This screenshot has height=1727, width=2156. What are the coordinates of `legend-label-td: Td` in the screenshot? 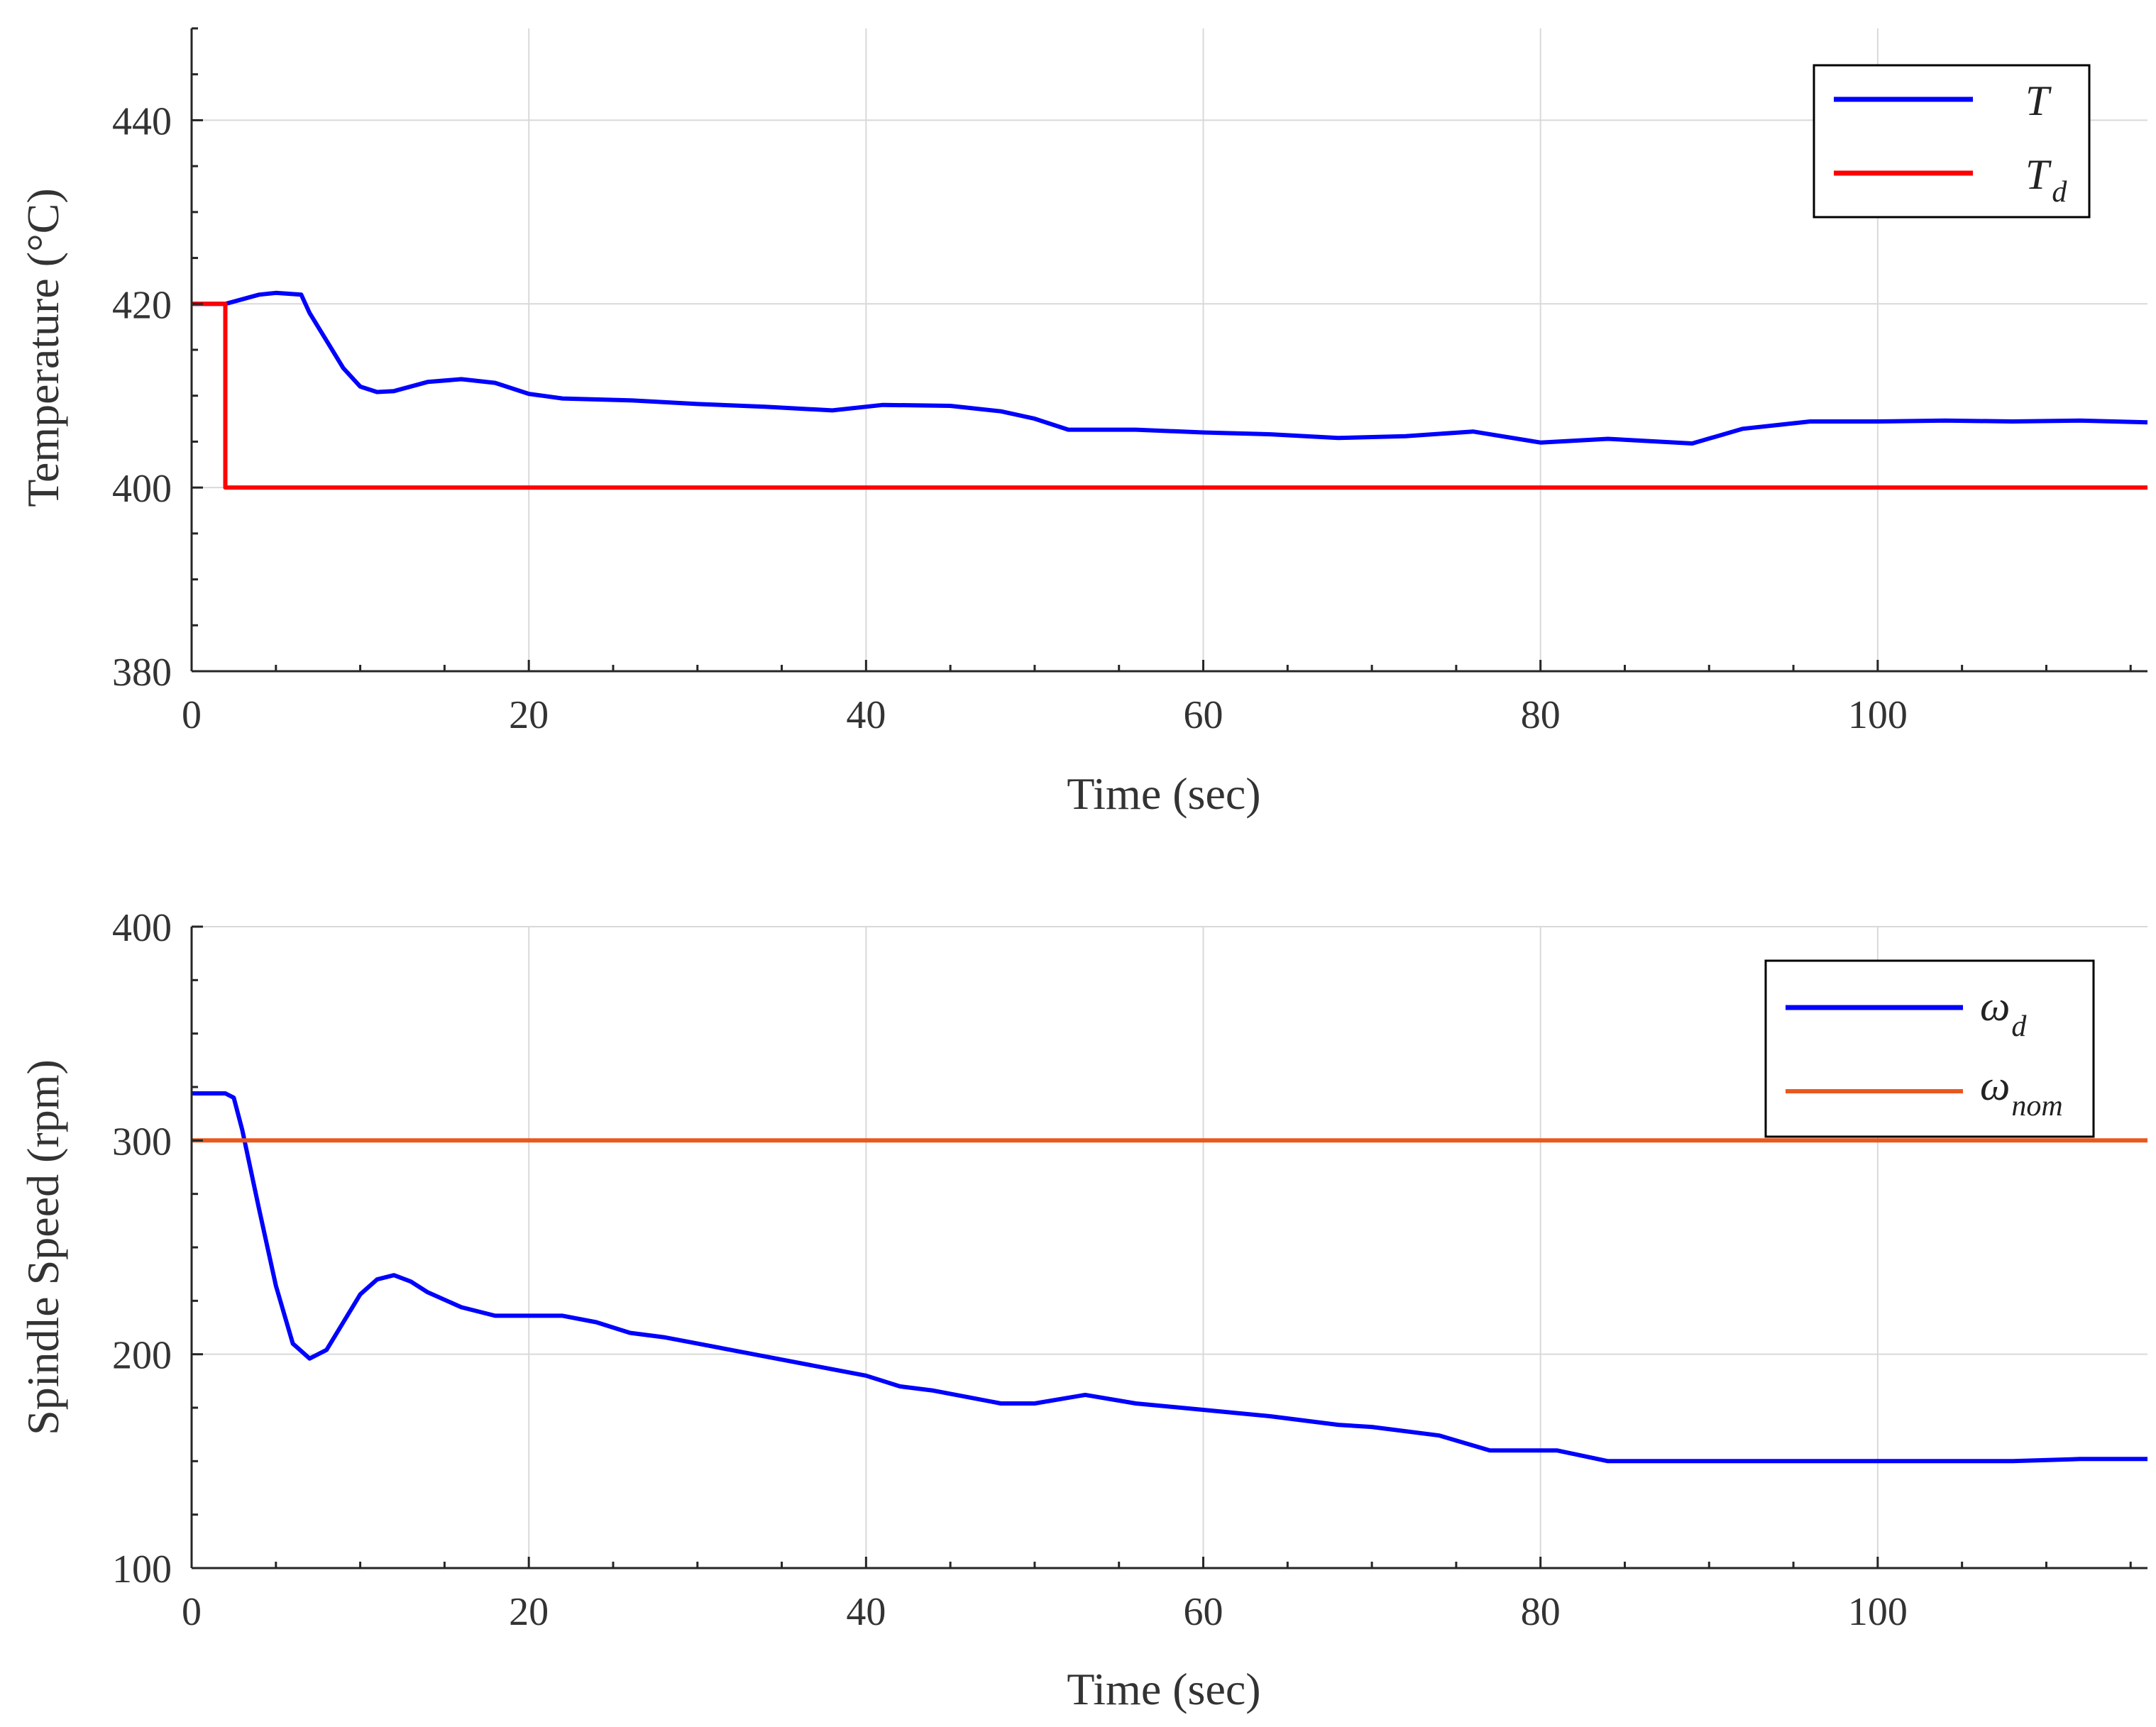 It's located at (2046, 180).